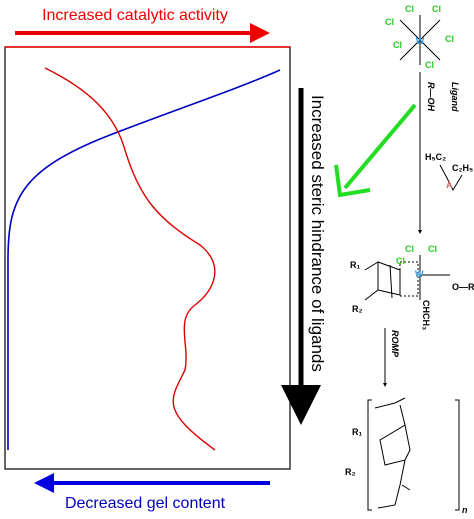  I want to click on complex: W Cl Cl Cl O—R CHCH₃ R₁ R₂, so click(412, 287).